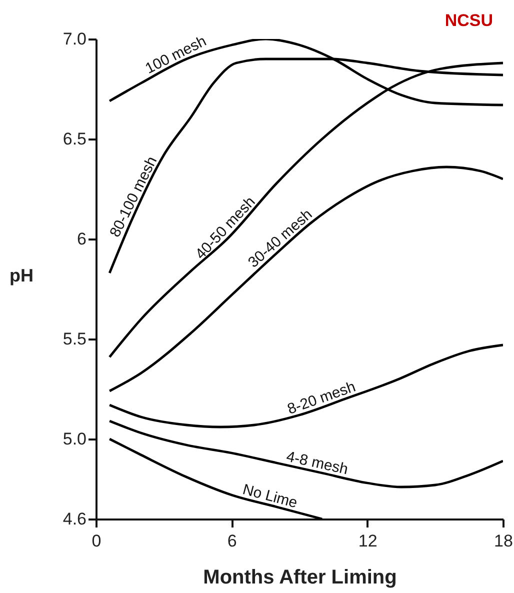  Describe the element at coordinates (468, 20) in the screenshot. I see `text: NCSU` at that location.